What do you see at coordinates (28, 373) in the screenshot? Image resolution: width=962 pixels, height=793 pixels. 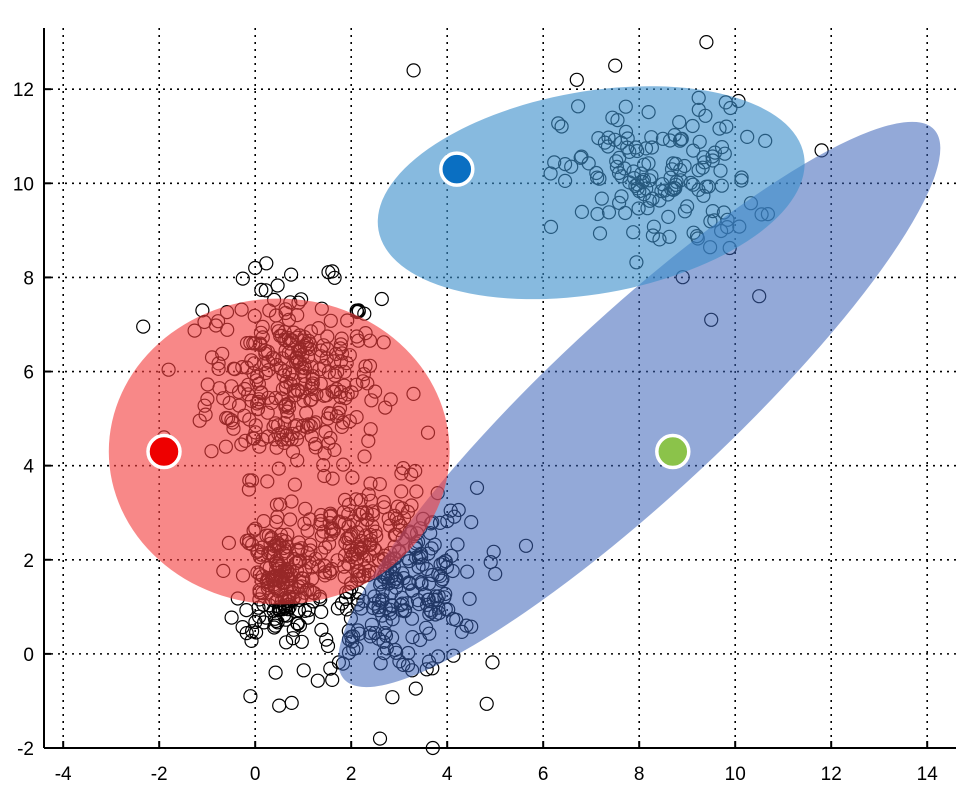 I see `y-tick-label: 6` at bounding box center [28, 373].